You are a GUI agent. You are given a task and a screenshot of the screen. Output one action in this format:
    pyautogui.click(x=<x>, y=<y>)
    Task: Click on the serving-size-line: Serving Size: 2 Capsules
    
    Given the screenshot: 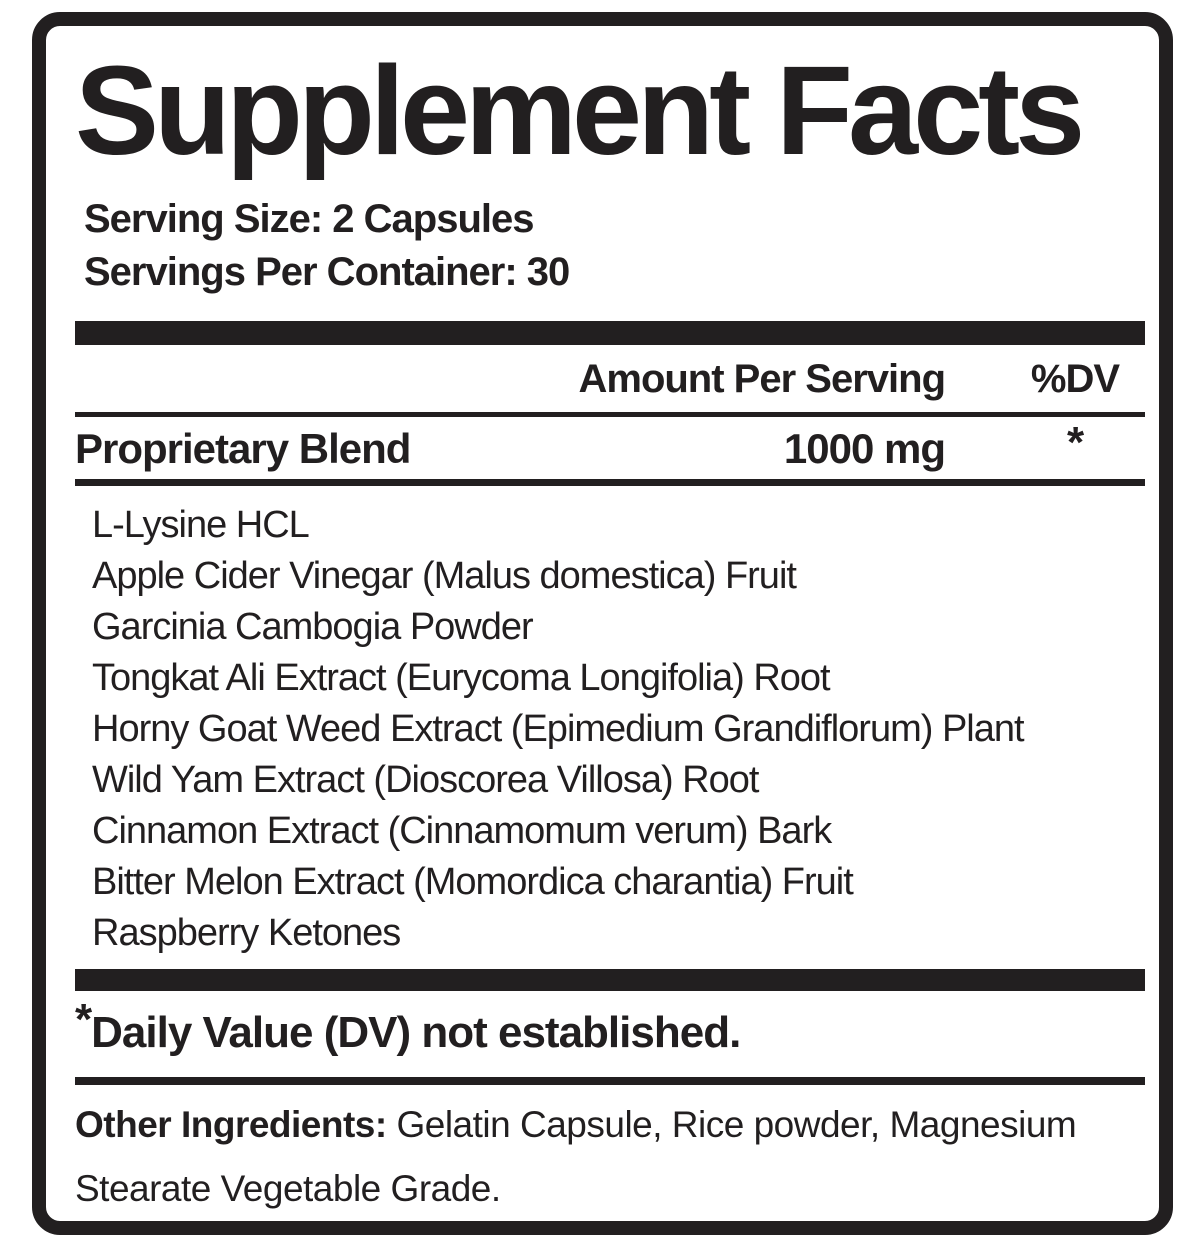 What is the action you would take?
    pyautogui.click(x=309, y=219)
    